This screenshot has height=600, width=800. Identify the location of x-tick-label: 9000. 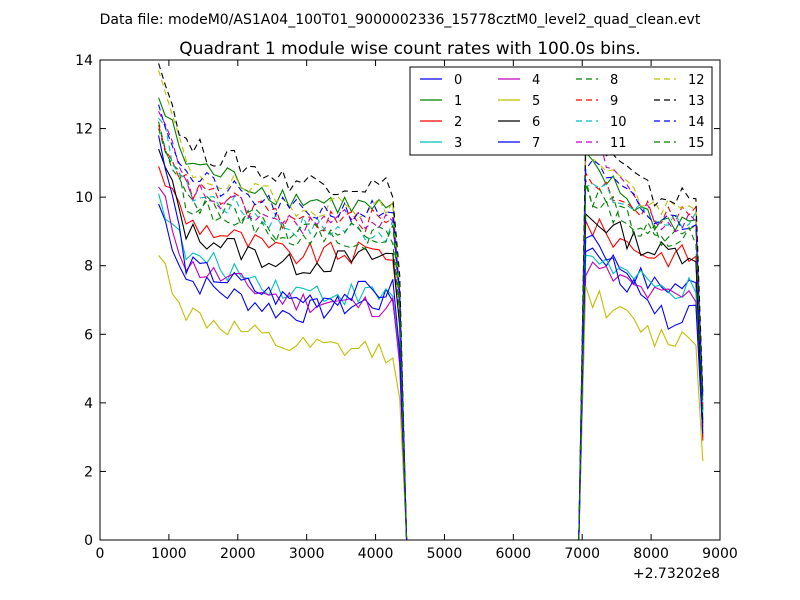
(720, 554).